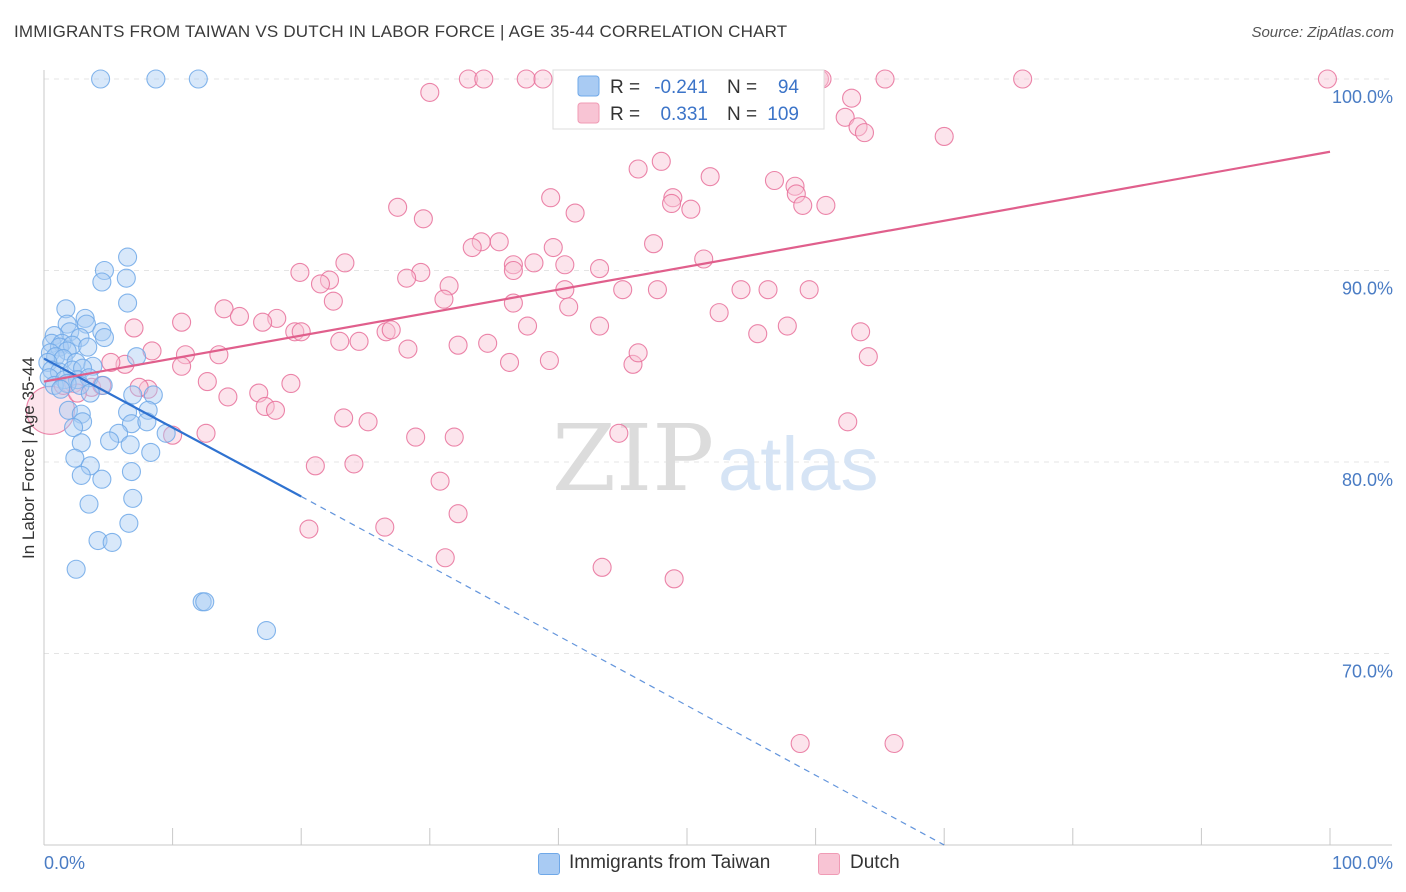  What do you see at coordinates (64, 863) in the screenshot?
I see `x-tick-label-min: 0.0%` at bounding box center [64, 863].